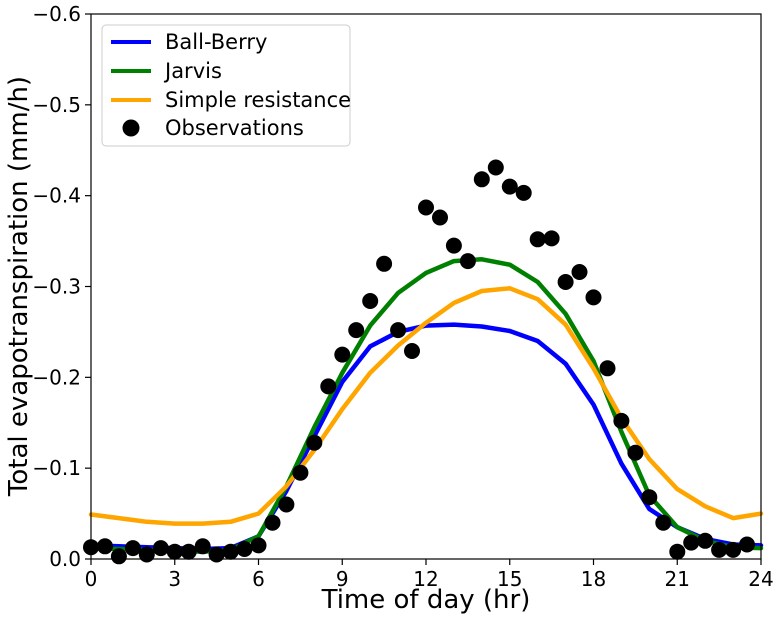 This screenshot has height=619, width=780. Describe the element at coordinates (56, 468) in the screenshot. I see `y-tick-label: −0.1` at that location.